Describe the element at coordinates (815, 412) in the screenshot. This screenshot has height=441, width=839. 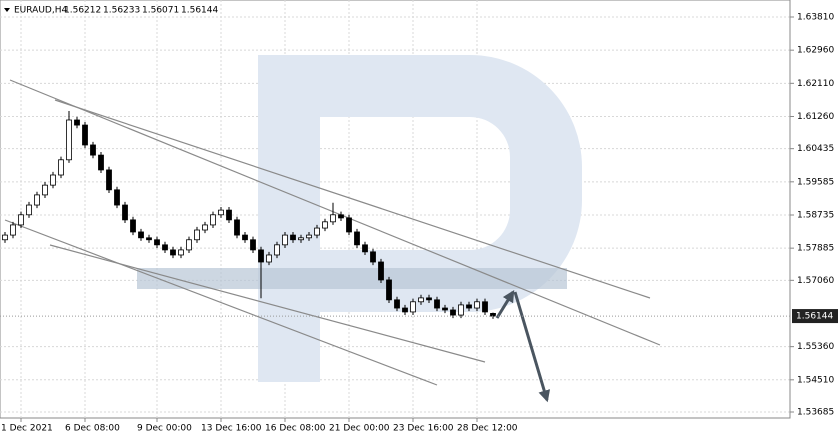
I see `y-tick-label: 1.53685` at that location.